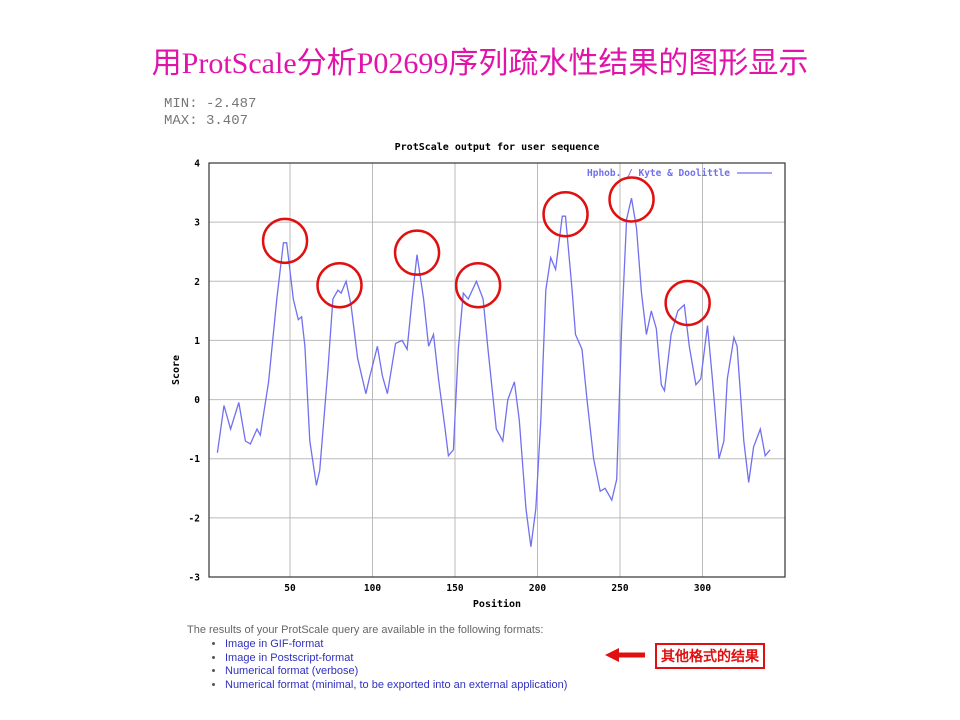 The image size is (960, 720). Describe the element at coordinates (197, 223) in the screenshot. I see `y-tick-label: 3` at that location.